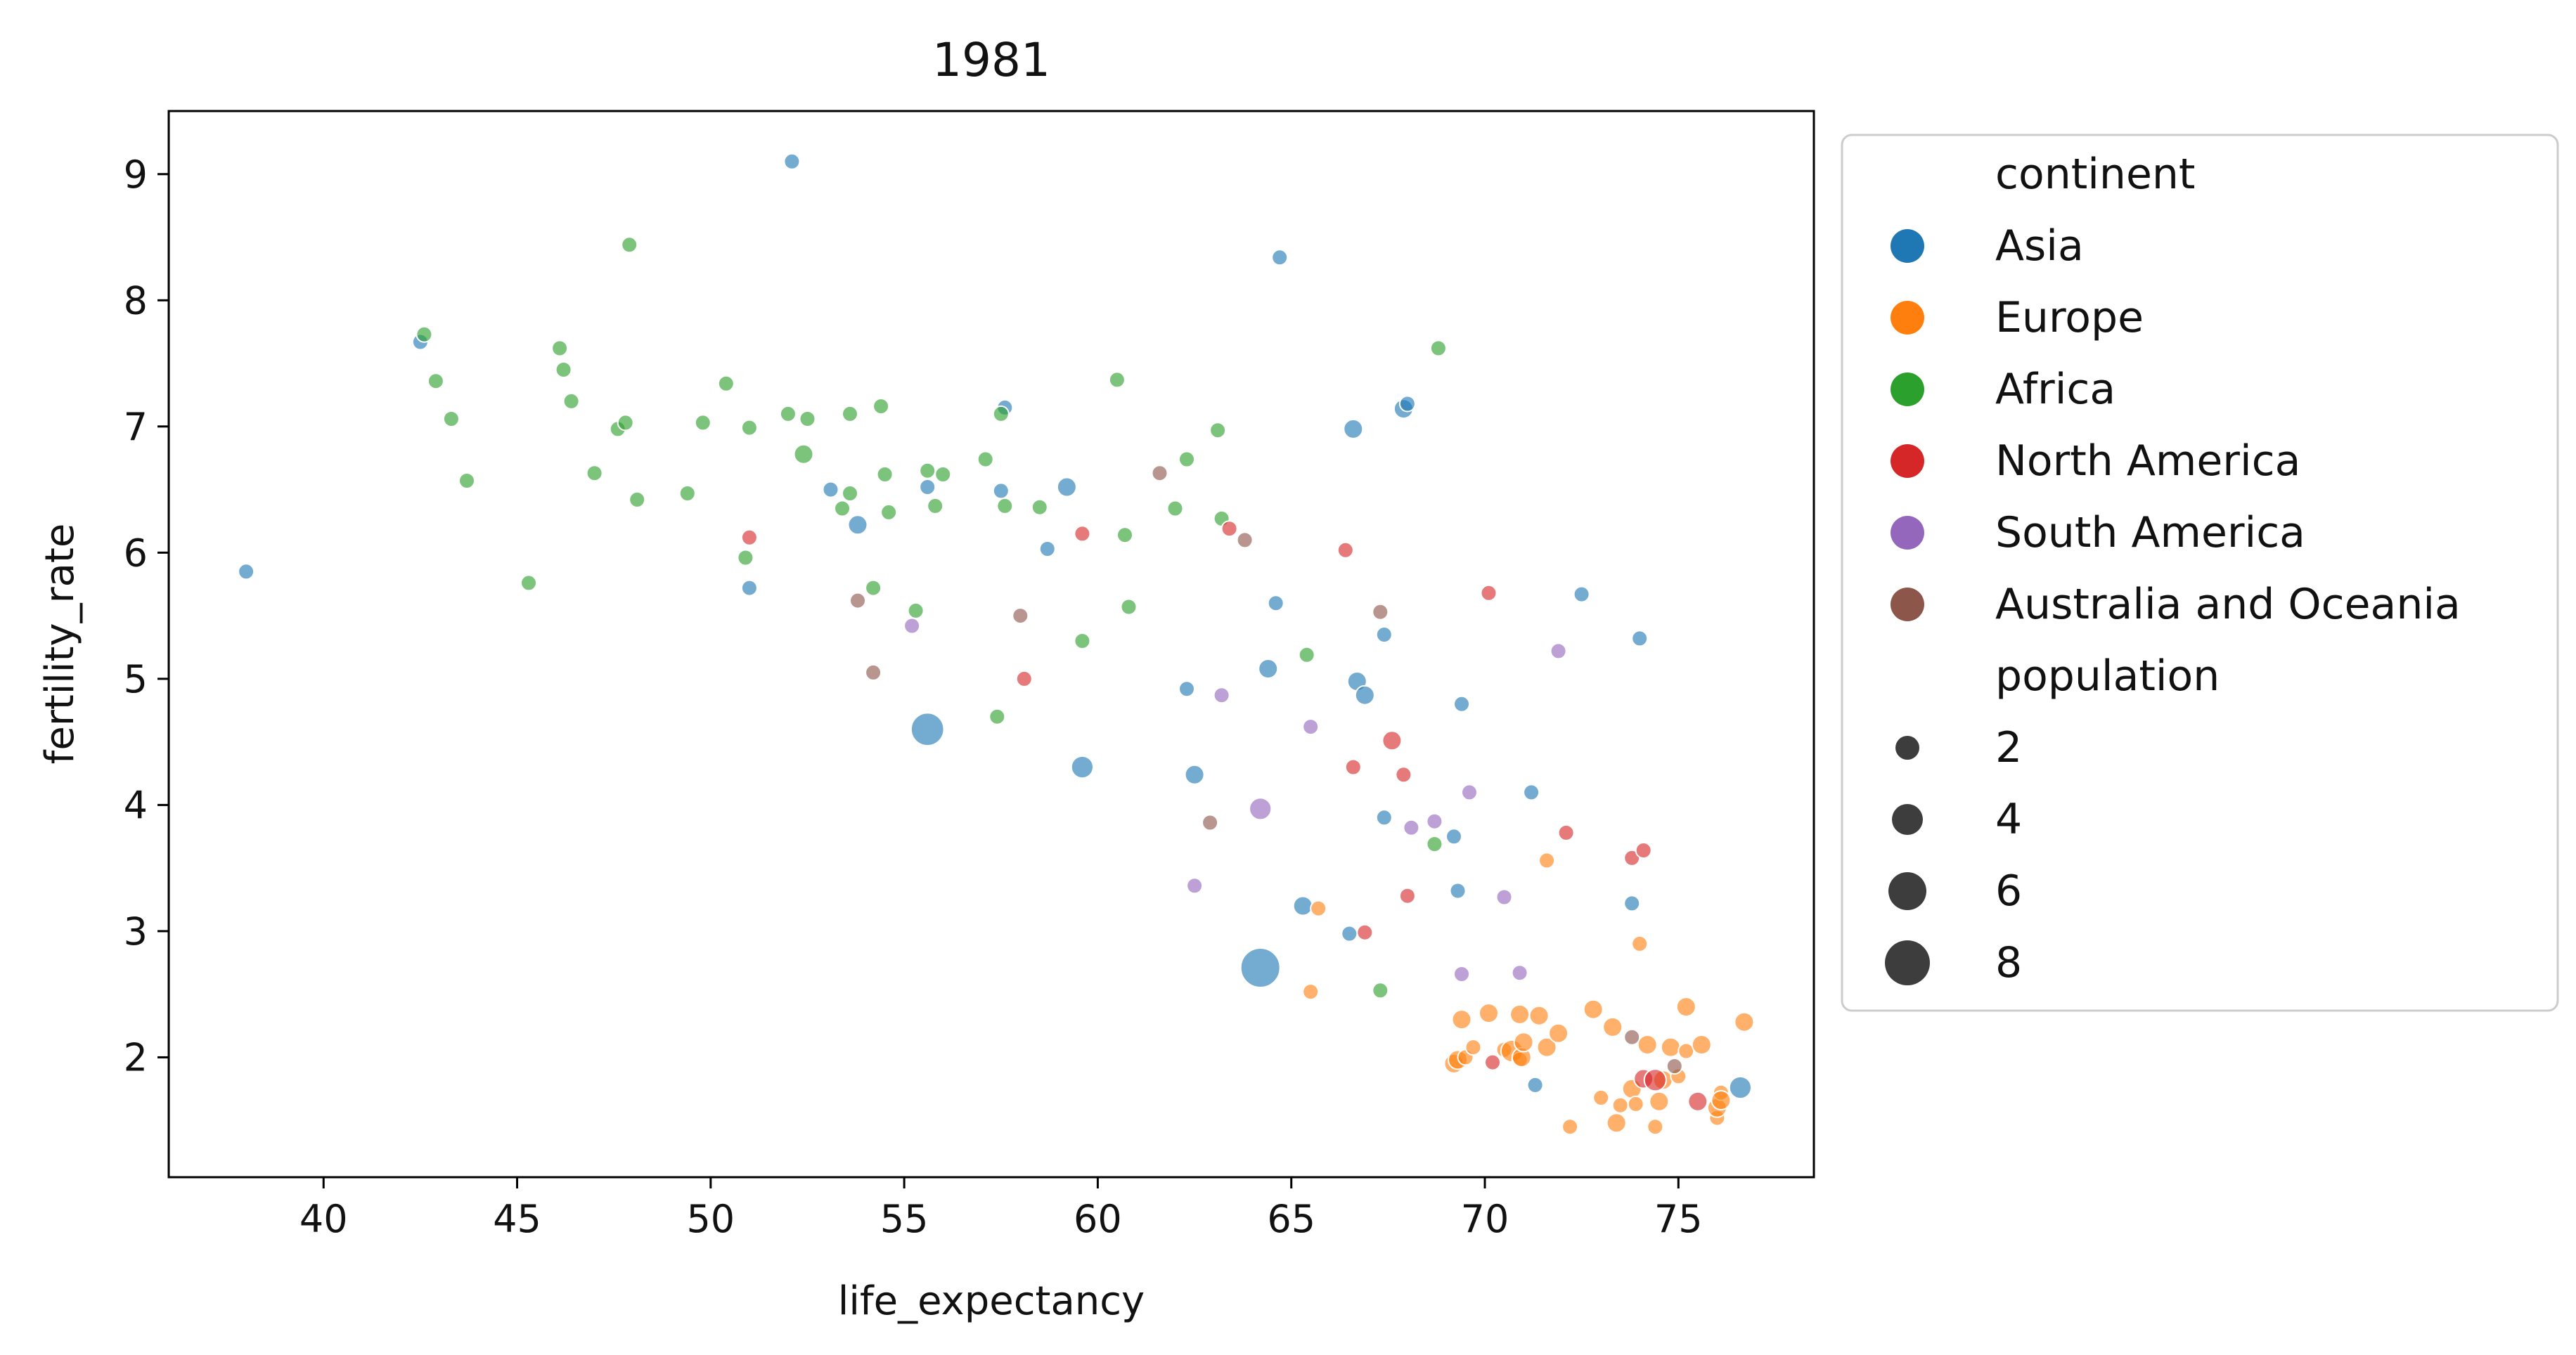 The height and width of the screenshot is (1355, 2576). What do you see at coordinates (1001, 1209) in the screenshot?
I see `x-axis: 40 45 50 55 60 65 70 75` at bounding box center [1001, 1209].